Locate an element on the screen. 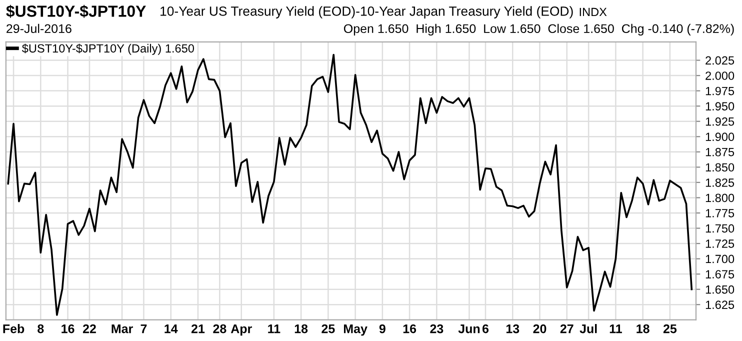 The image size is (742, 341). y-tick-label: 2.025 is located at coordinates (720, 60).